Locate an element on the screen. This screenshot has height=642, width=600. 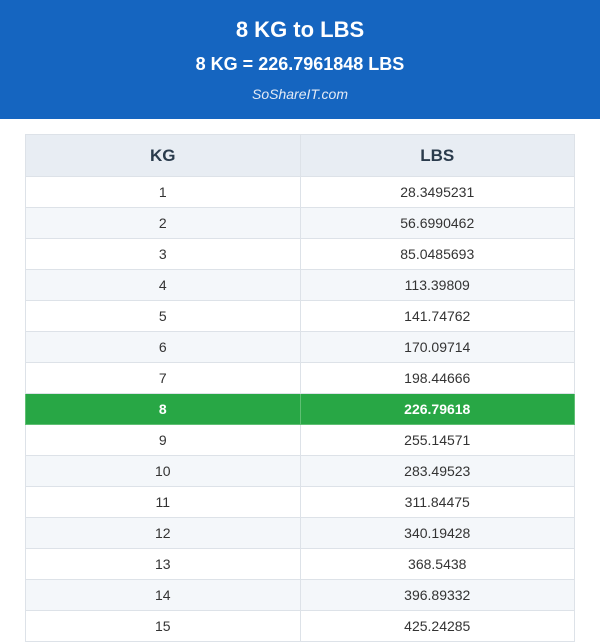
cell-lbs: 141.74762 is located at coordinates (437, 316).